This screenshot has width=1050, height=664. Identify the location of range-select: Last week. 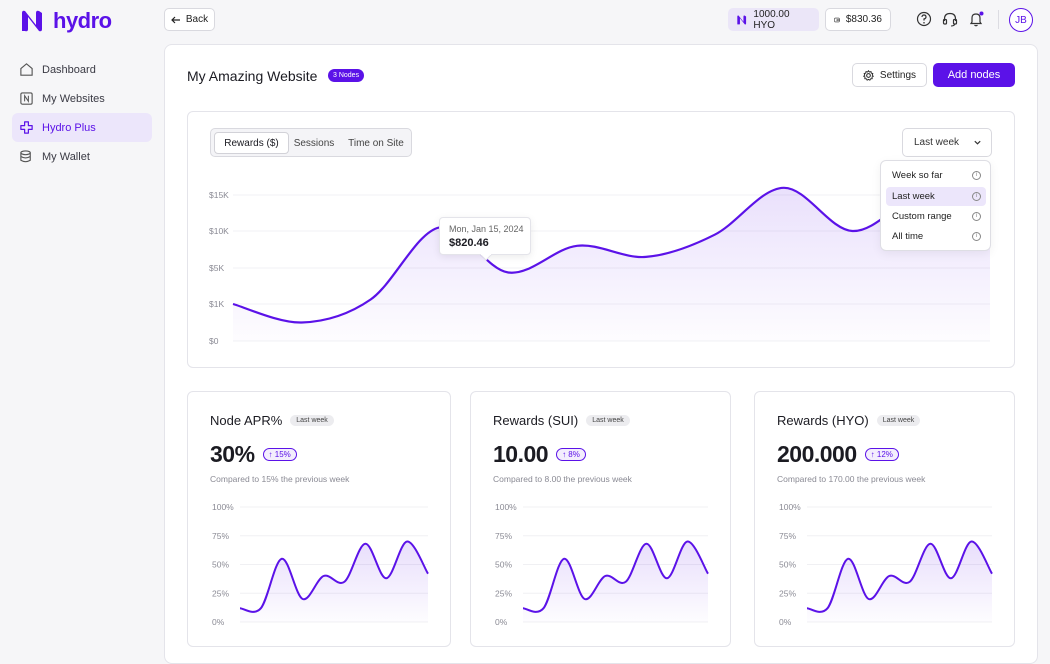
(947, 142).